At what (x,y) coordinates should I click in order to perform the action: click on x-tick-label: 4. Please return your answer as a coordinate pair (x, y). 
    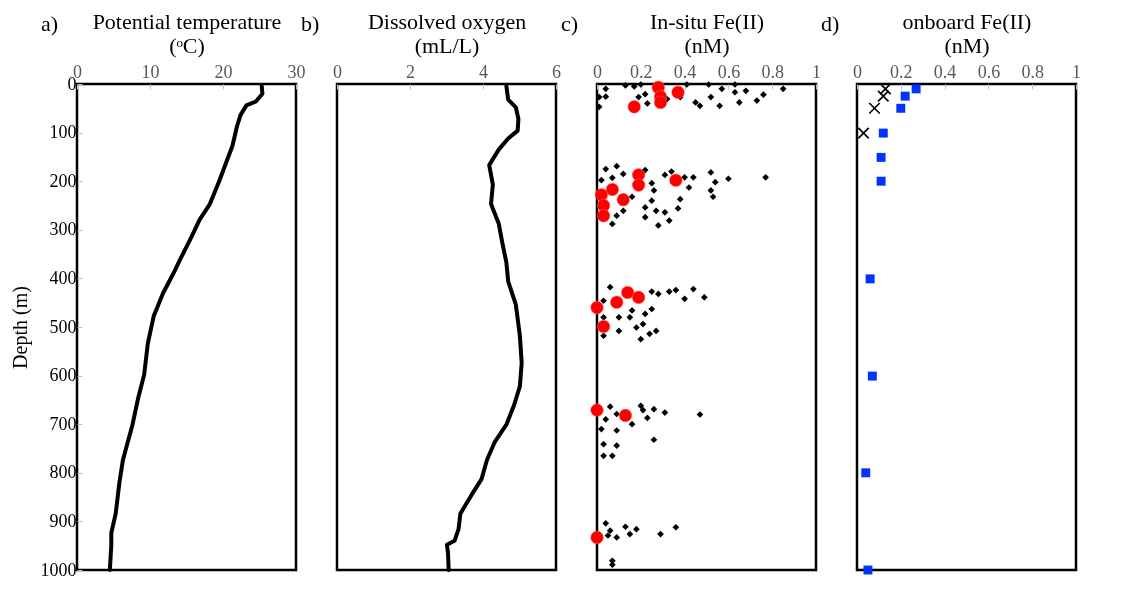
    Looking at the image, I should click on (483, 71).